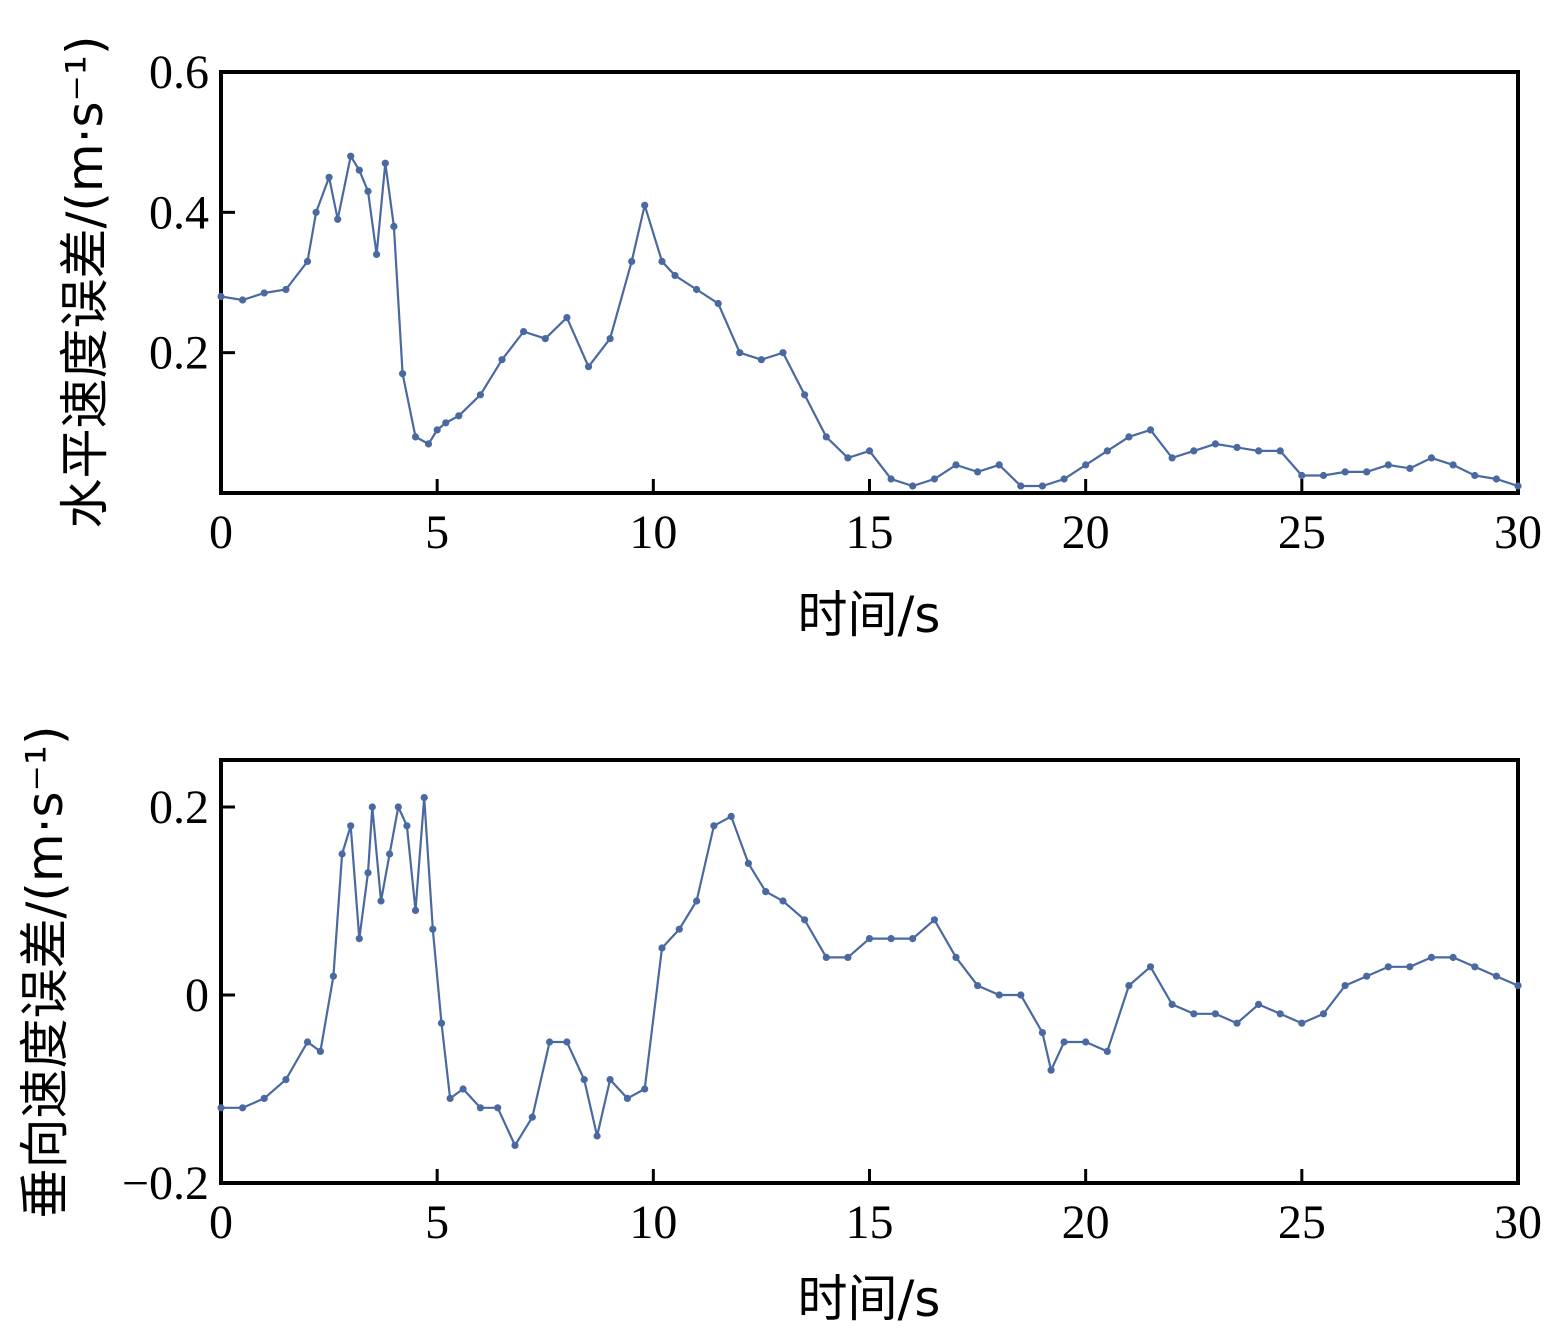 This screenshot has height=1333, width=1558. Describe the element at coordinates (437, 532) in the screenshot. I see `x-tick-label: 5` at that location.